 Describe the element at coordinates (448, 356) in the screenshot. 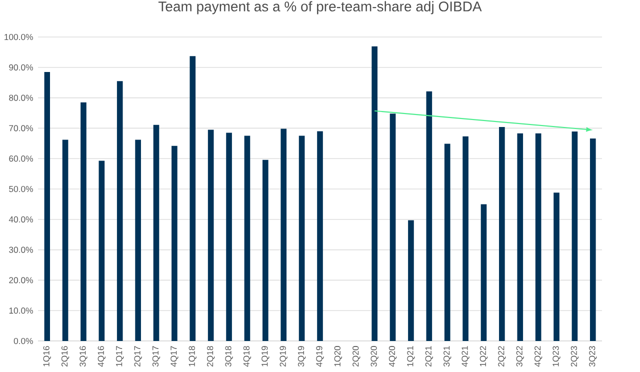

I see `x-tick-label: 3Q21` at that location.